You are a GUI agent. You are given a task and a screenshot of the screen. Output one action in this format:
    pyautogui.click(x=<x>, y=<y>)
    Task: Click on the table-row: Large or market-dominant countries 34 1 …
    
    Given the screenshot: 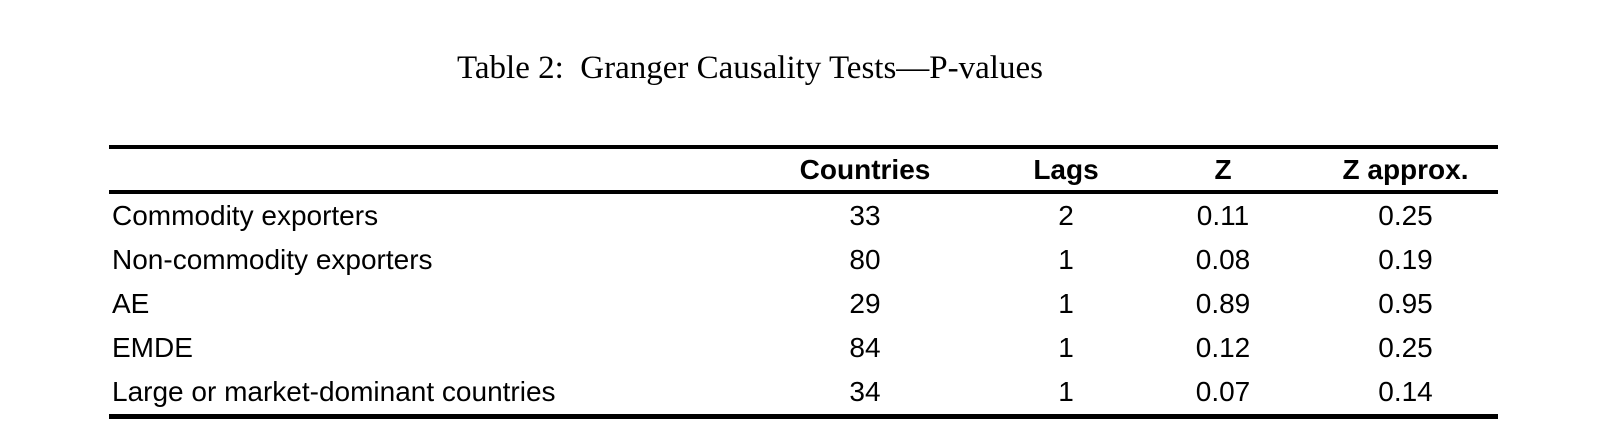 What is the action you would take?
    pyautogui.click(x=803, y=393)
    